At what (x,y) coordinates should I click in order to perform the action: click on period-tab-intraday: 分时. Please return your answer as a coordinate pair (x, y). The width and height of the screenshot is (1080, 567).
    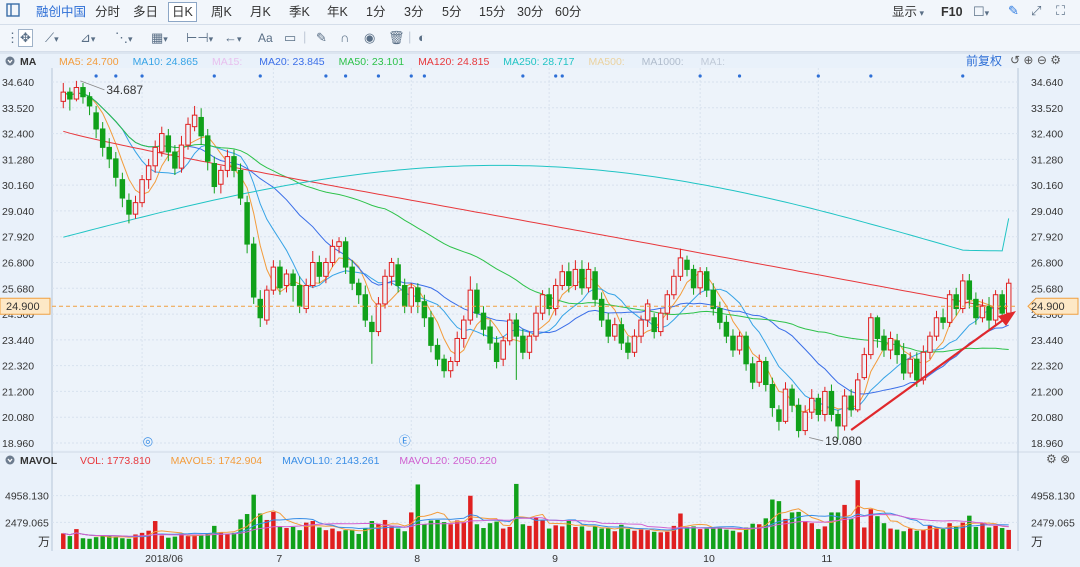
    Looking at the image, I should click on (108, 12).